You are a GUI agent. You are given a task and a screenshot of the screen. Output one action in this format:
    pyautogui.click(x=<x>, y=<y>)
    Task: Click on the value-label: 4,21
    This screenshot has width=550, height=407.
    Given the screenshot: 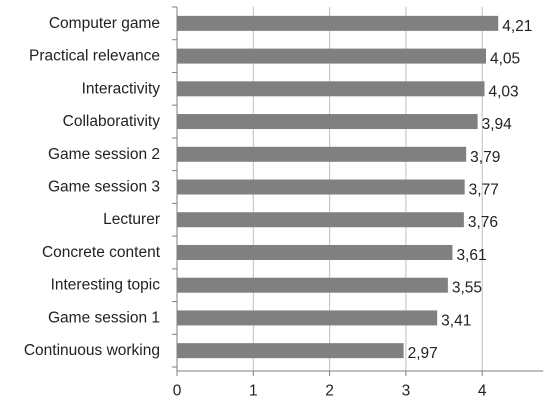 What is the action you would take?
    pyautogui.click(x=517, y=26)
    